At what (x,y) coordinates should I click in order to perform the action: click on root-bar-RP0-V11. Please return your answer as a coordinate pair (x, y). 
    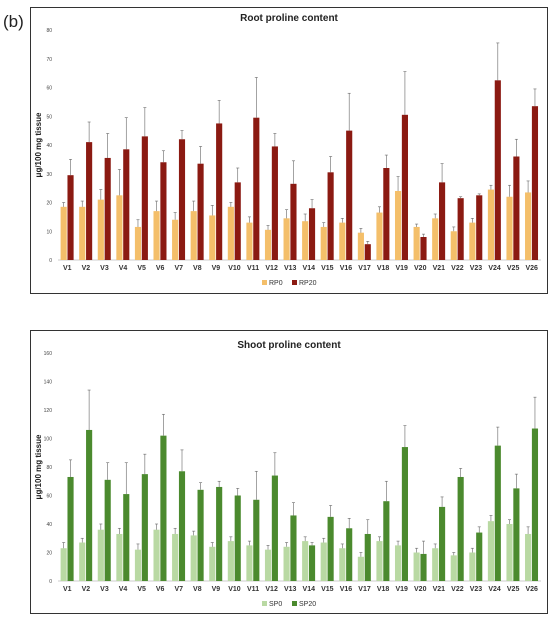
    Looking at the image, I should click on (249, 241).